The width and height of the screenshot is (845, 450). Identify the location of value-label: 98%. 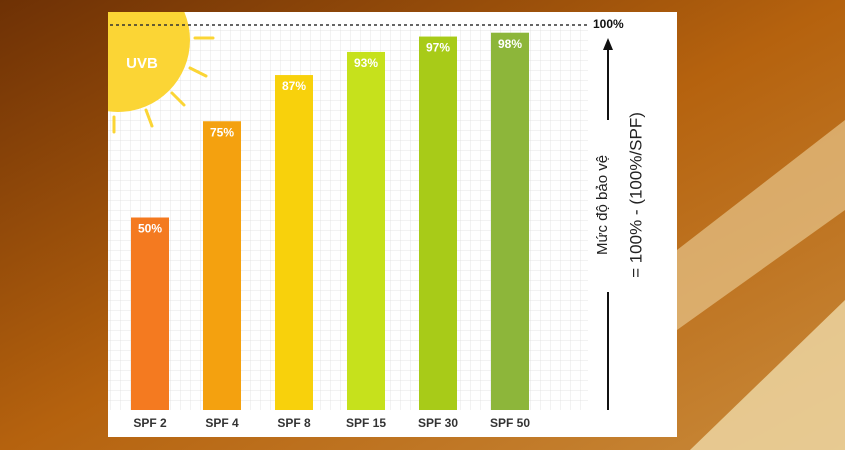
(510, 44).